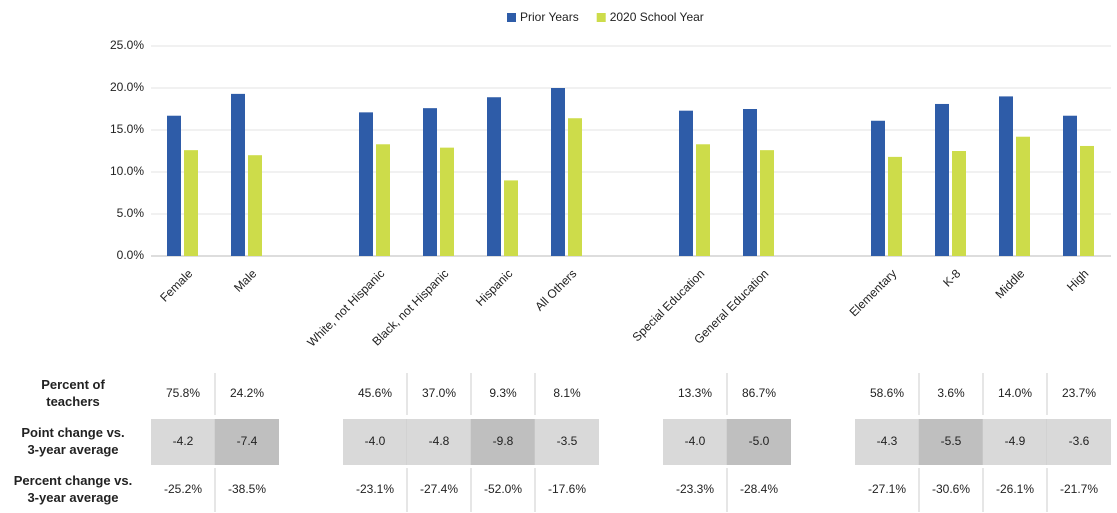  Describe the element at coordinates (375, 393) in the screenshot. I see `table-cell: 45.6%` at that location.